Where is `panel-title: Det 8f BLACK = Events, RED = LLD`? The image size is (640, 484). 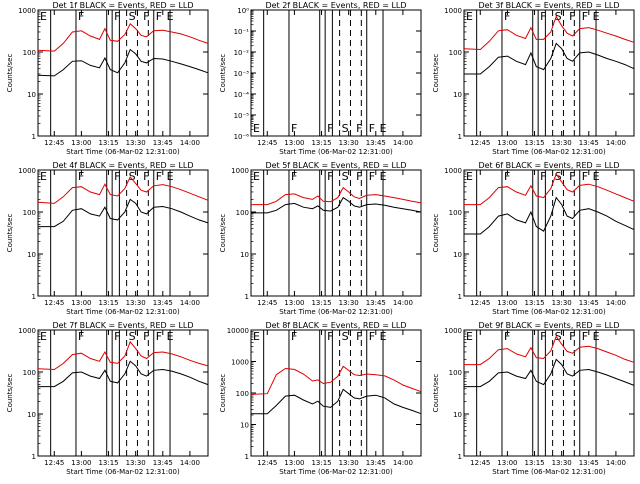
panel-title: Det 8f BLACK = Events, RED = LLD is located at coordinates (335, 325).